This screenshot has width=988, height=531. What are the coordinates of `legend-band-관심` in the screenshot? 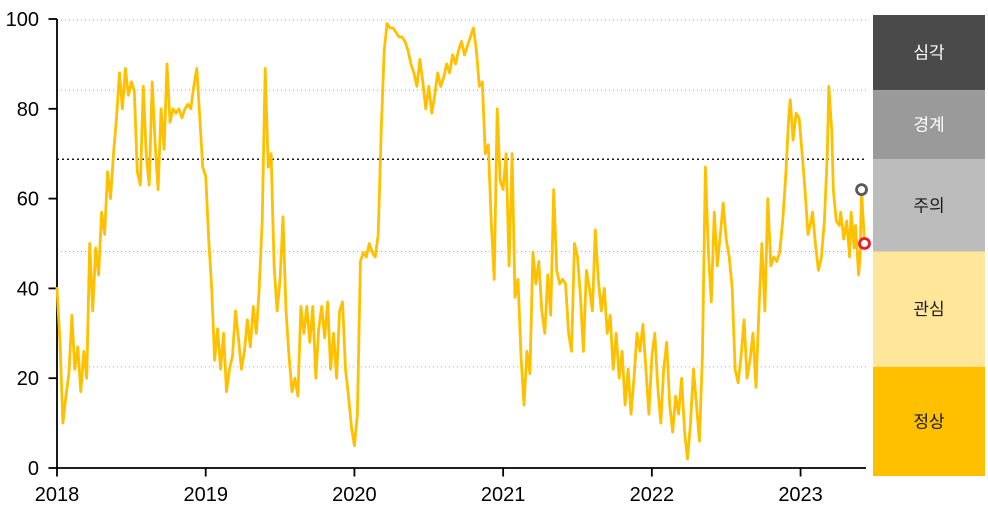 It's located at (929, 309).